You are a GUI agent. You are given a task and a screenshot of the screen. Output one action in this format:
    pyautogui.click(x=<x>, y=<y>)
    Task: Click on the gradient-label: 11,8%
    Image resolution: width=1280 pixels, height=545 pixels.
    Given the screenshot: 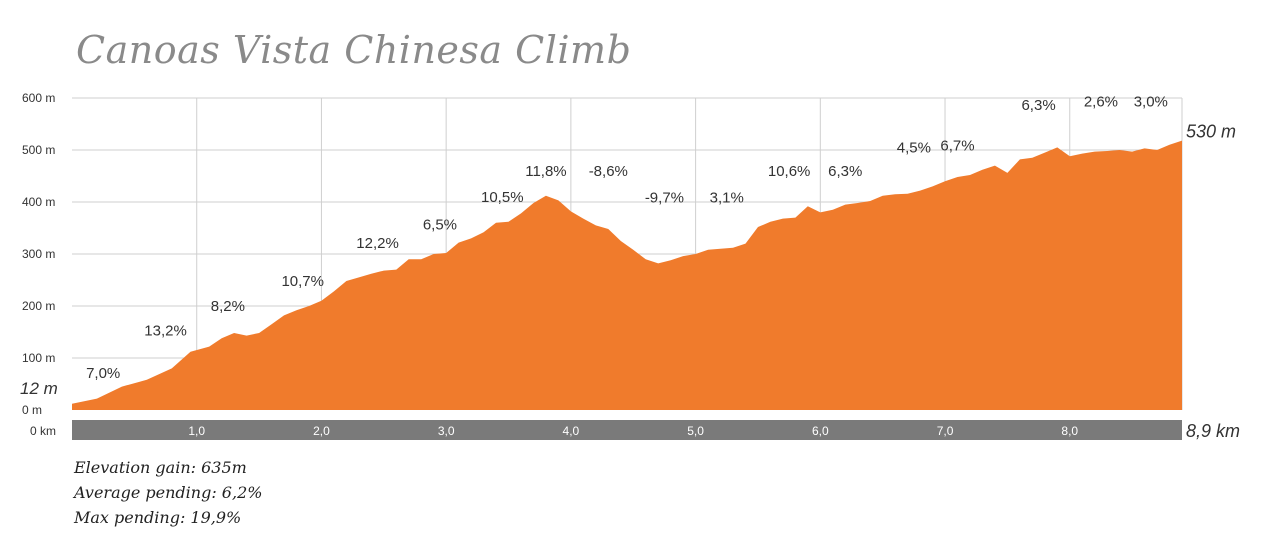 What is the action you would take?
    pyautogui.click(x=545, y=171)
    